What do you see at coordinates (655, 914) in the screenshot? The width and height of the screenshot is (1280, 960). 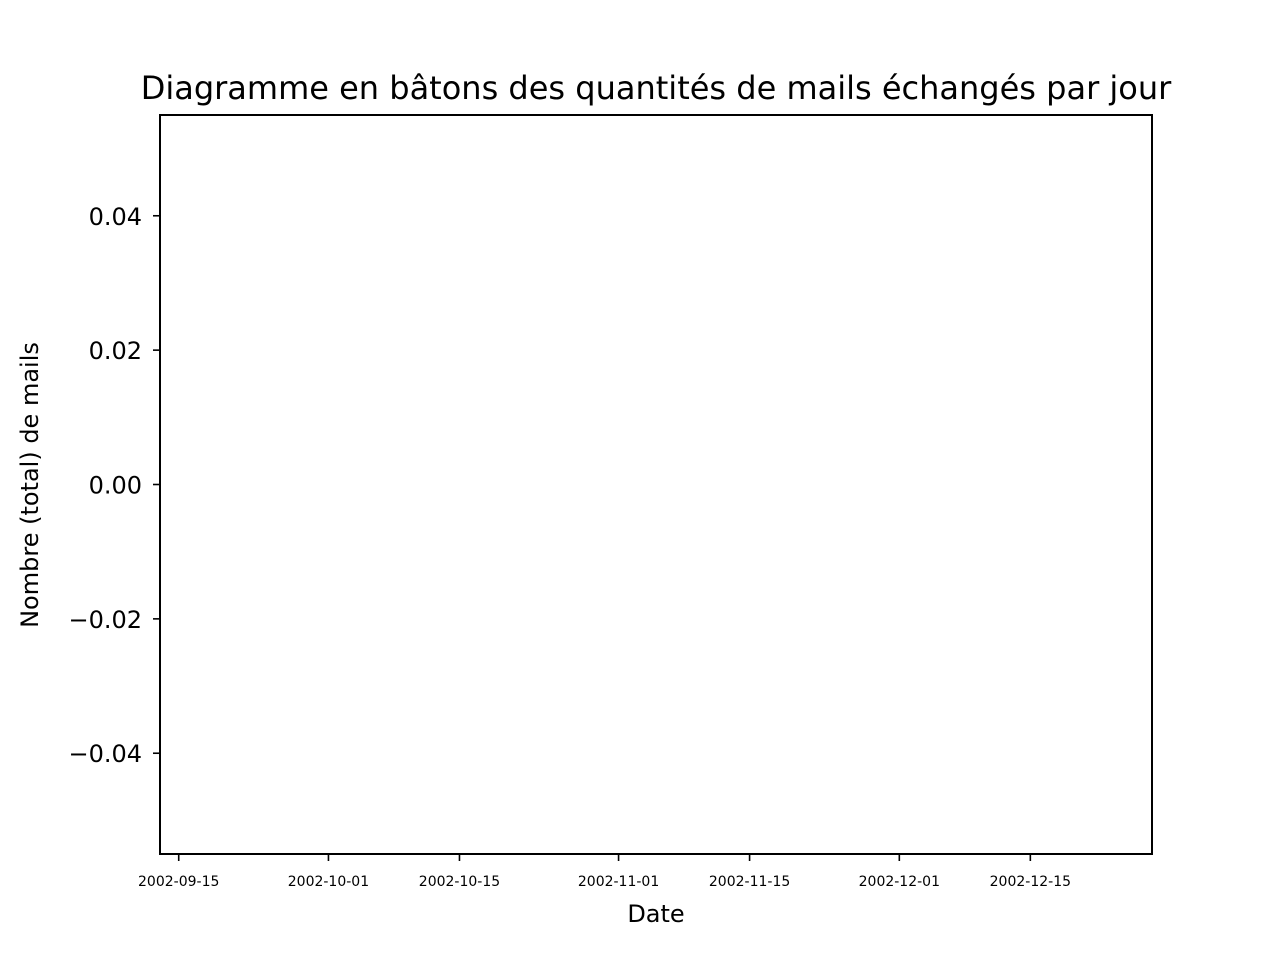 I see `x-axis-label: Date` at bounding box center [655, 914].